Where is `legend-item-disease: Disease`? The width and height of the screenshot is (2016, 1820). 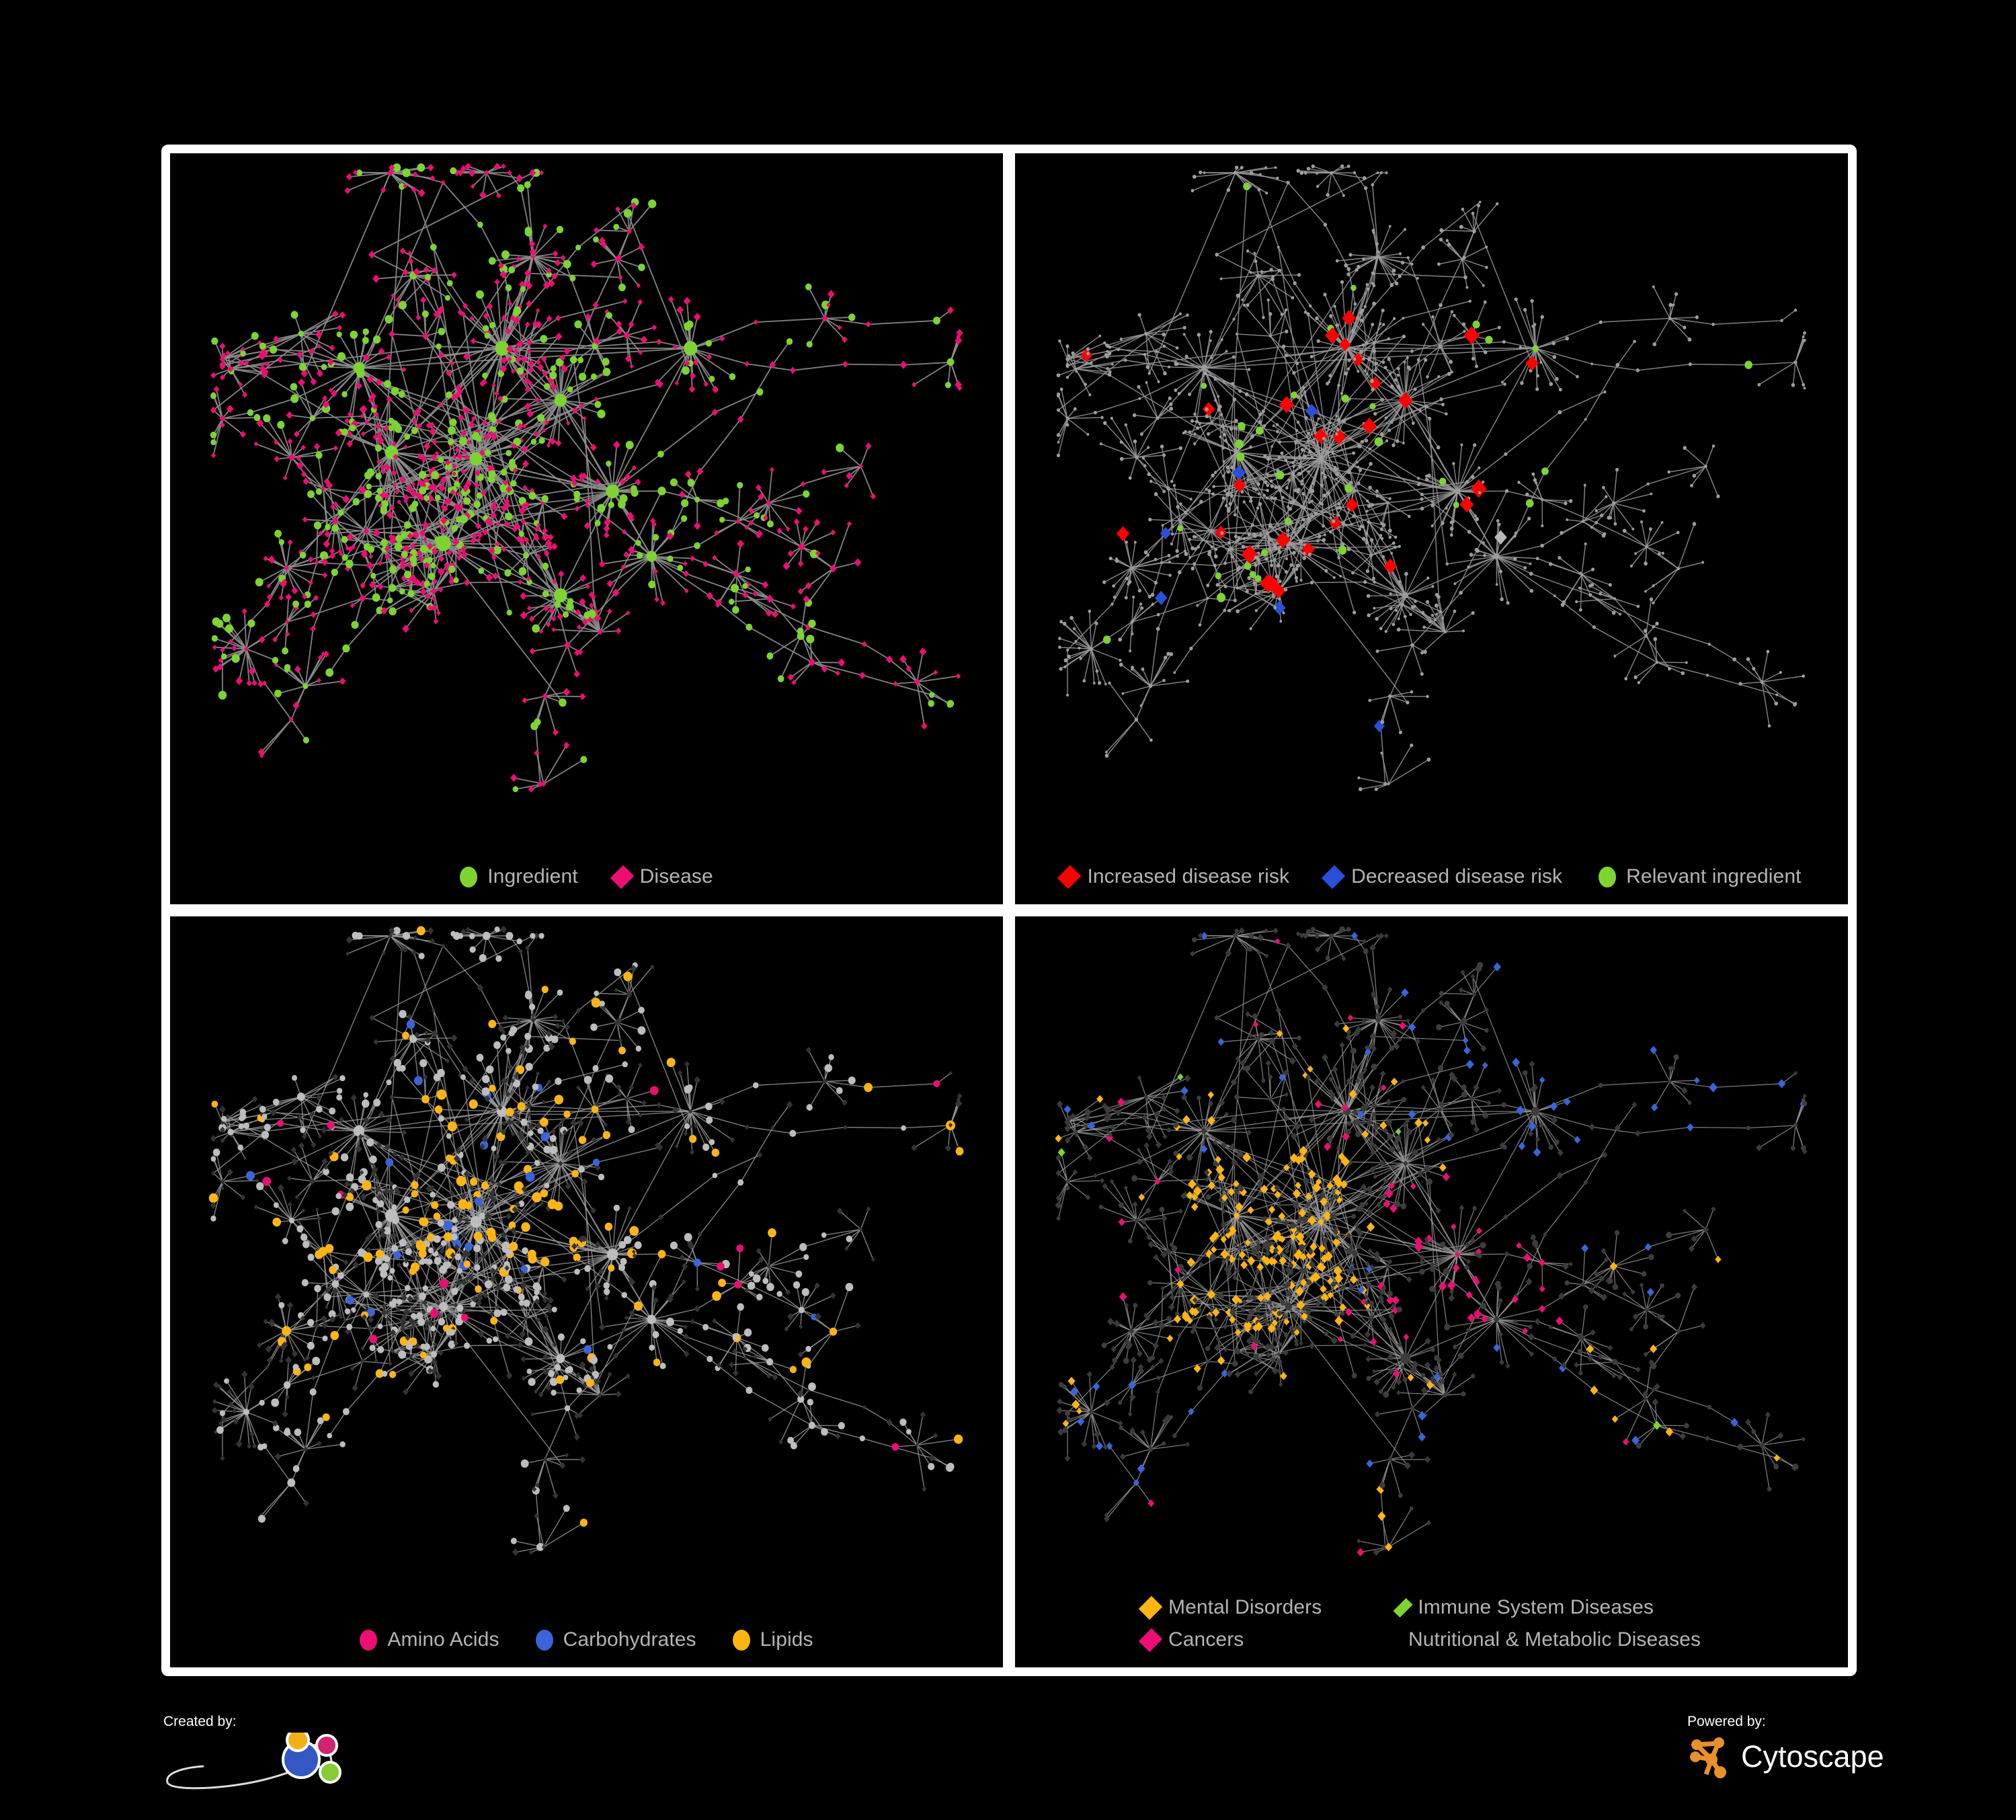 legend-item-disease: Disease is located at coordinates (661, 877).